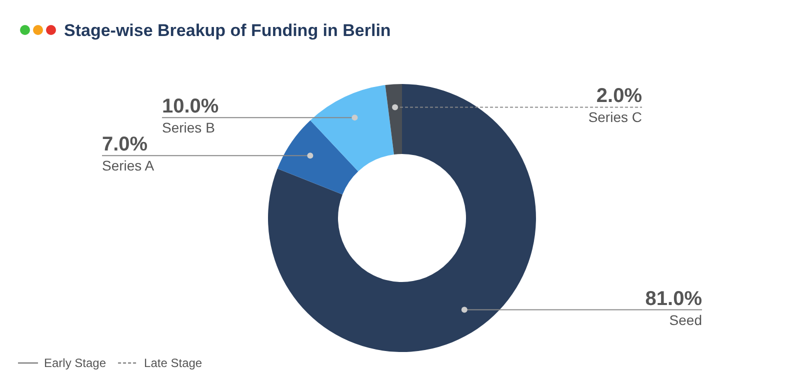 This screenshot has width=802, height=387. I want to click on data-label: 2.0%, so click(619, 96).